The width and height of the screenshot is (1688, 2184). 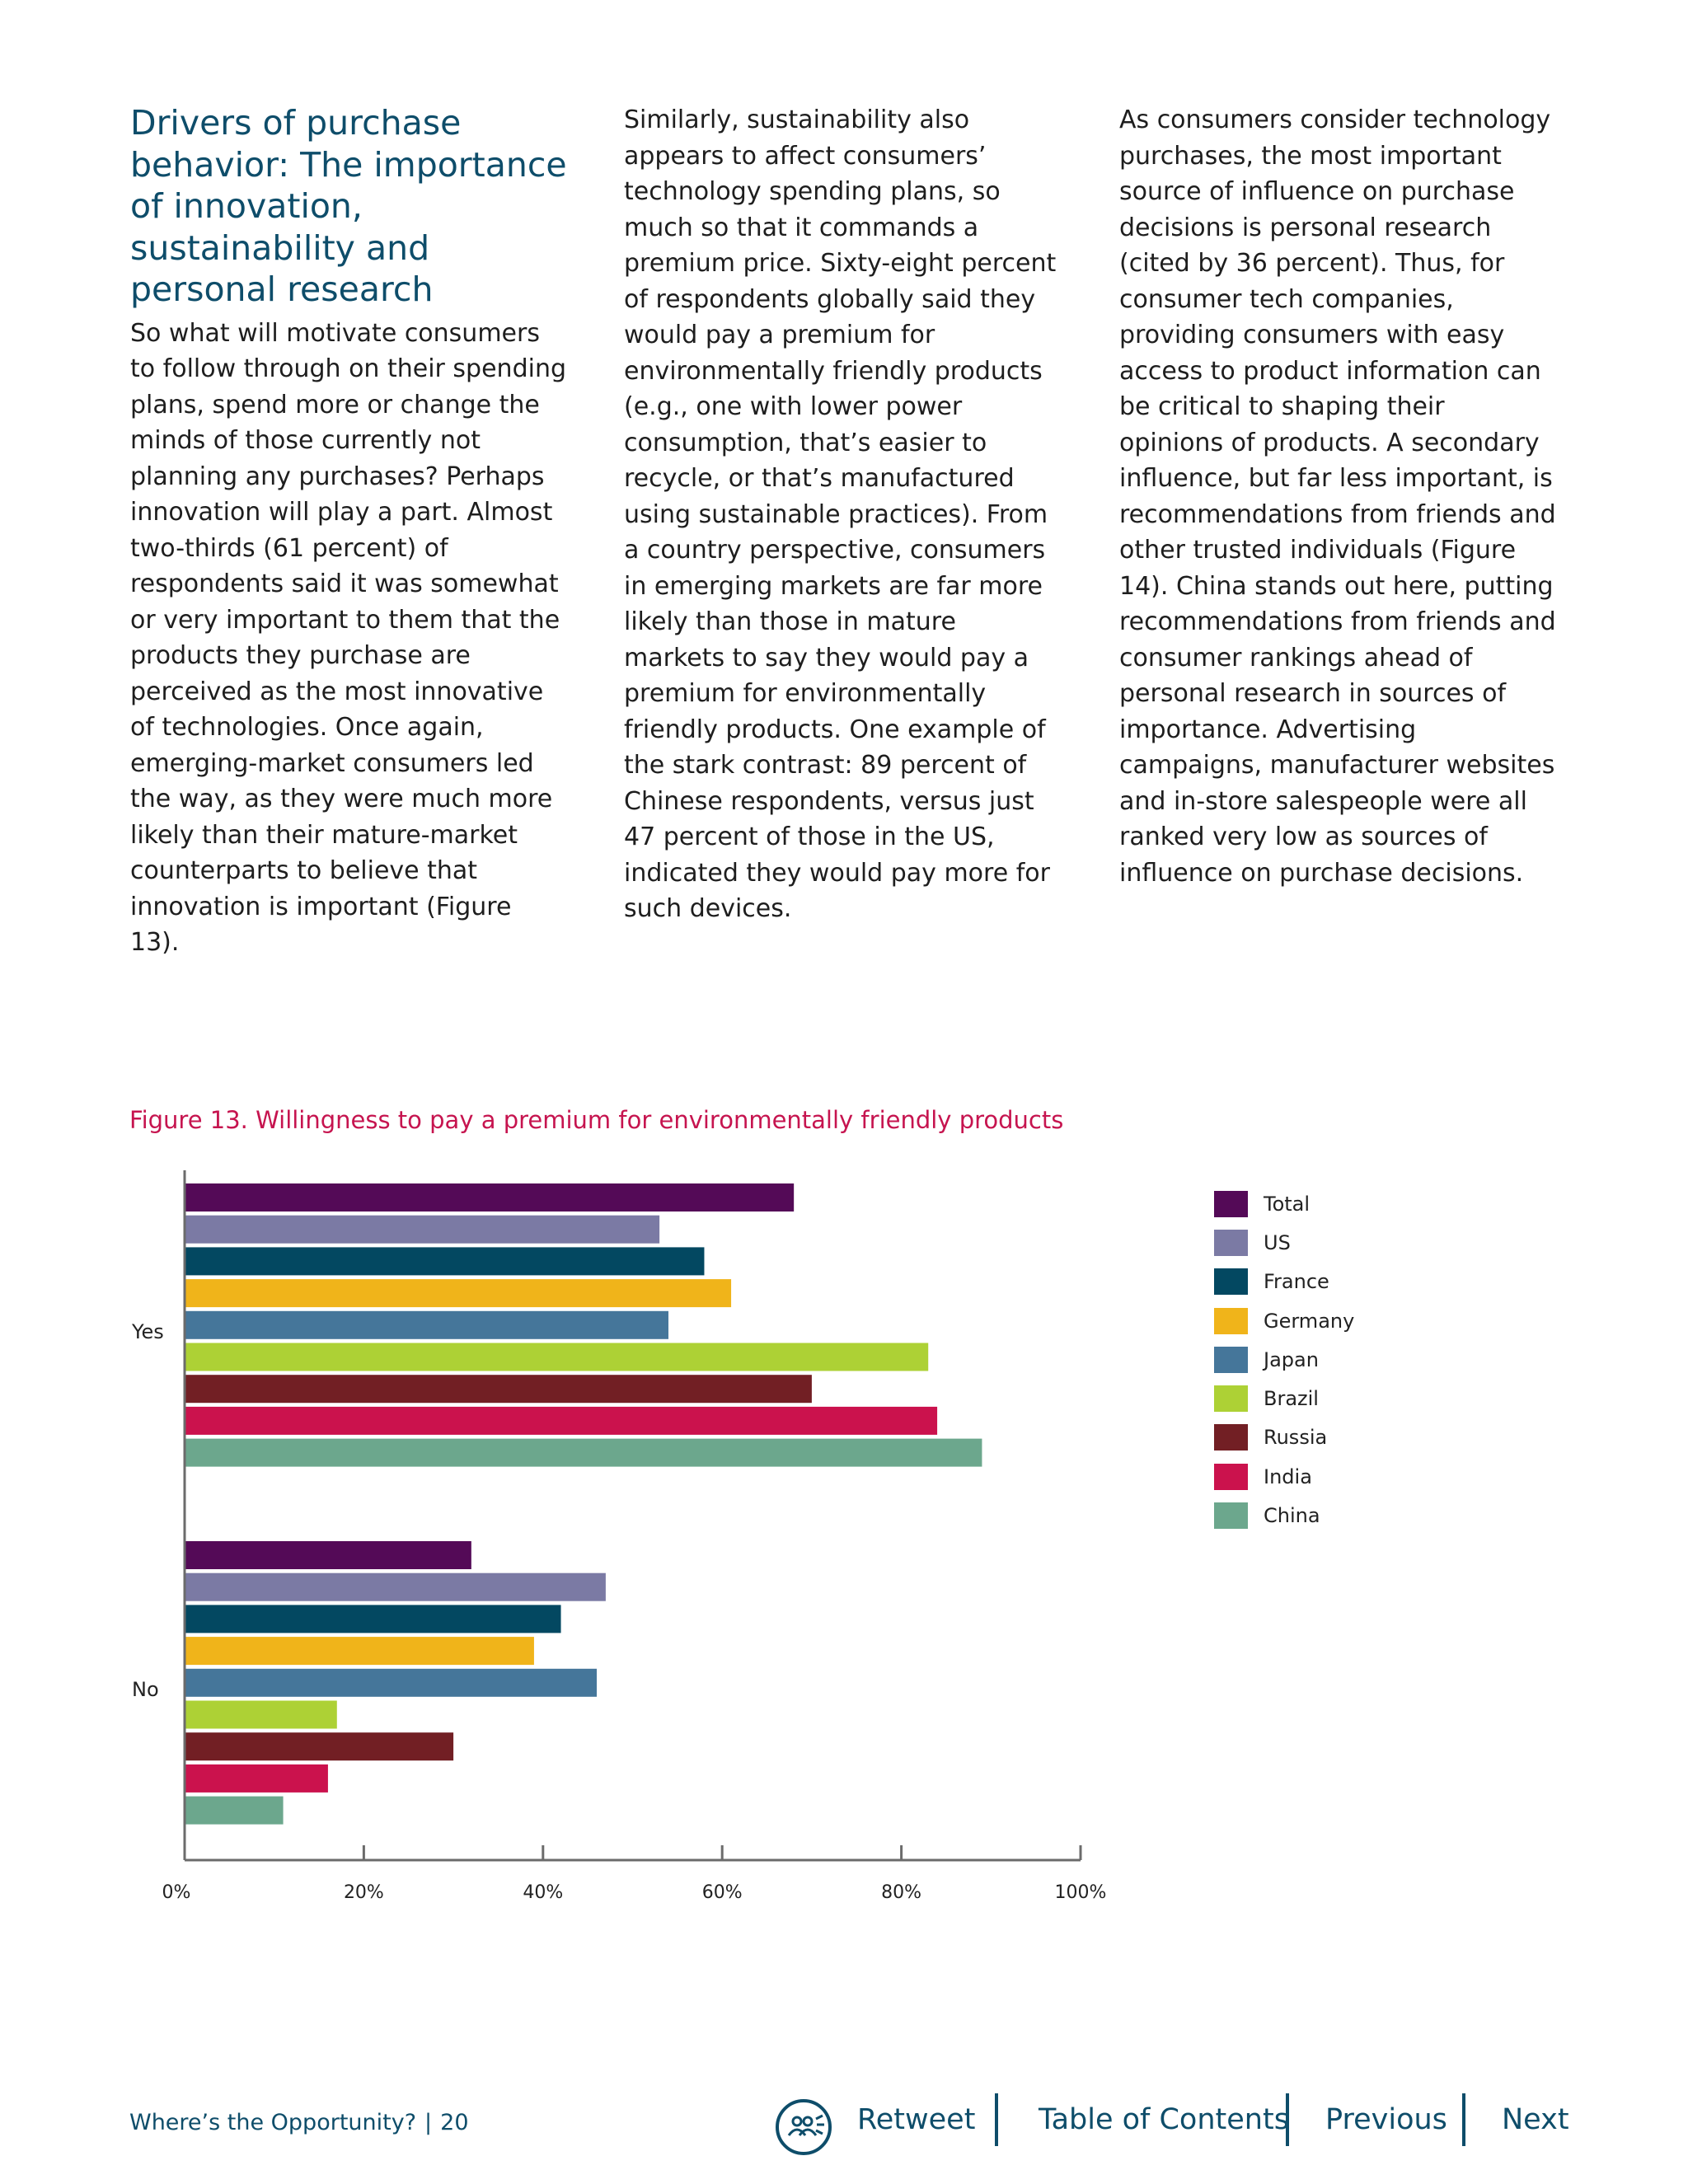 I want to click on bar-yes-china, so click(x=583, y=1452).